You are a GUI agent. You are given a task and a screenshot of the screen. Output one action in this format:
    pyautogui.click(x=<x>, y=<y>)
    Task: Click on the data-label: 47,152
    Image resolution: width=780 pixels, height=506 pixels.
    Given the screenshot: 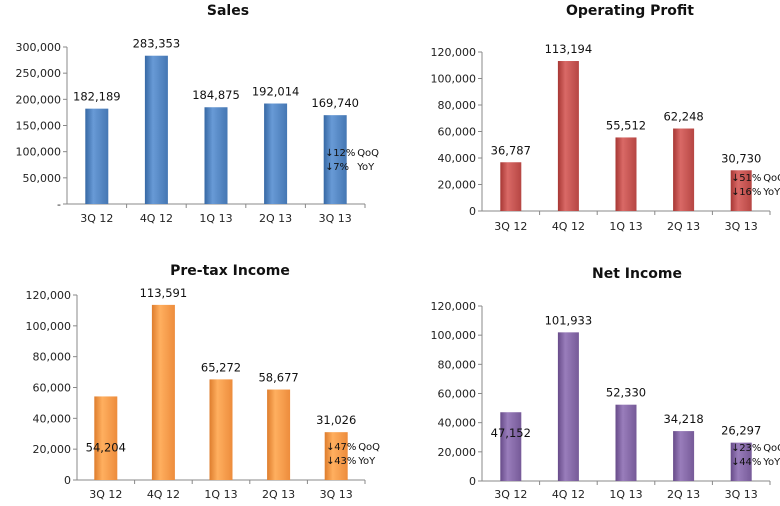 What is the action you would take?
    pyautogui.click(x=511, y=433)
    